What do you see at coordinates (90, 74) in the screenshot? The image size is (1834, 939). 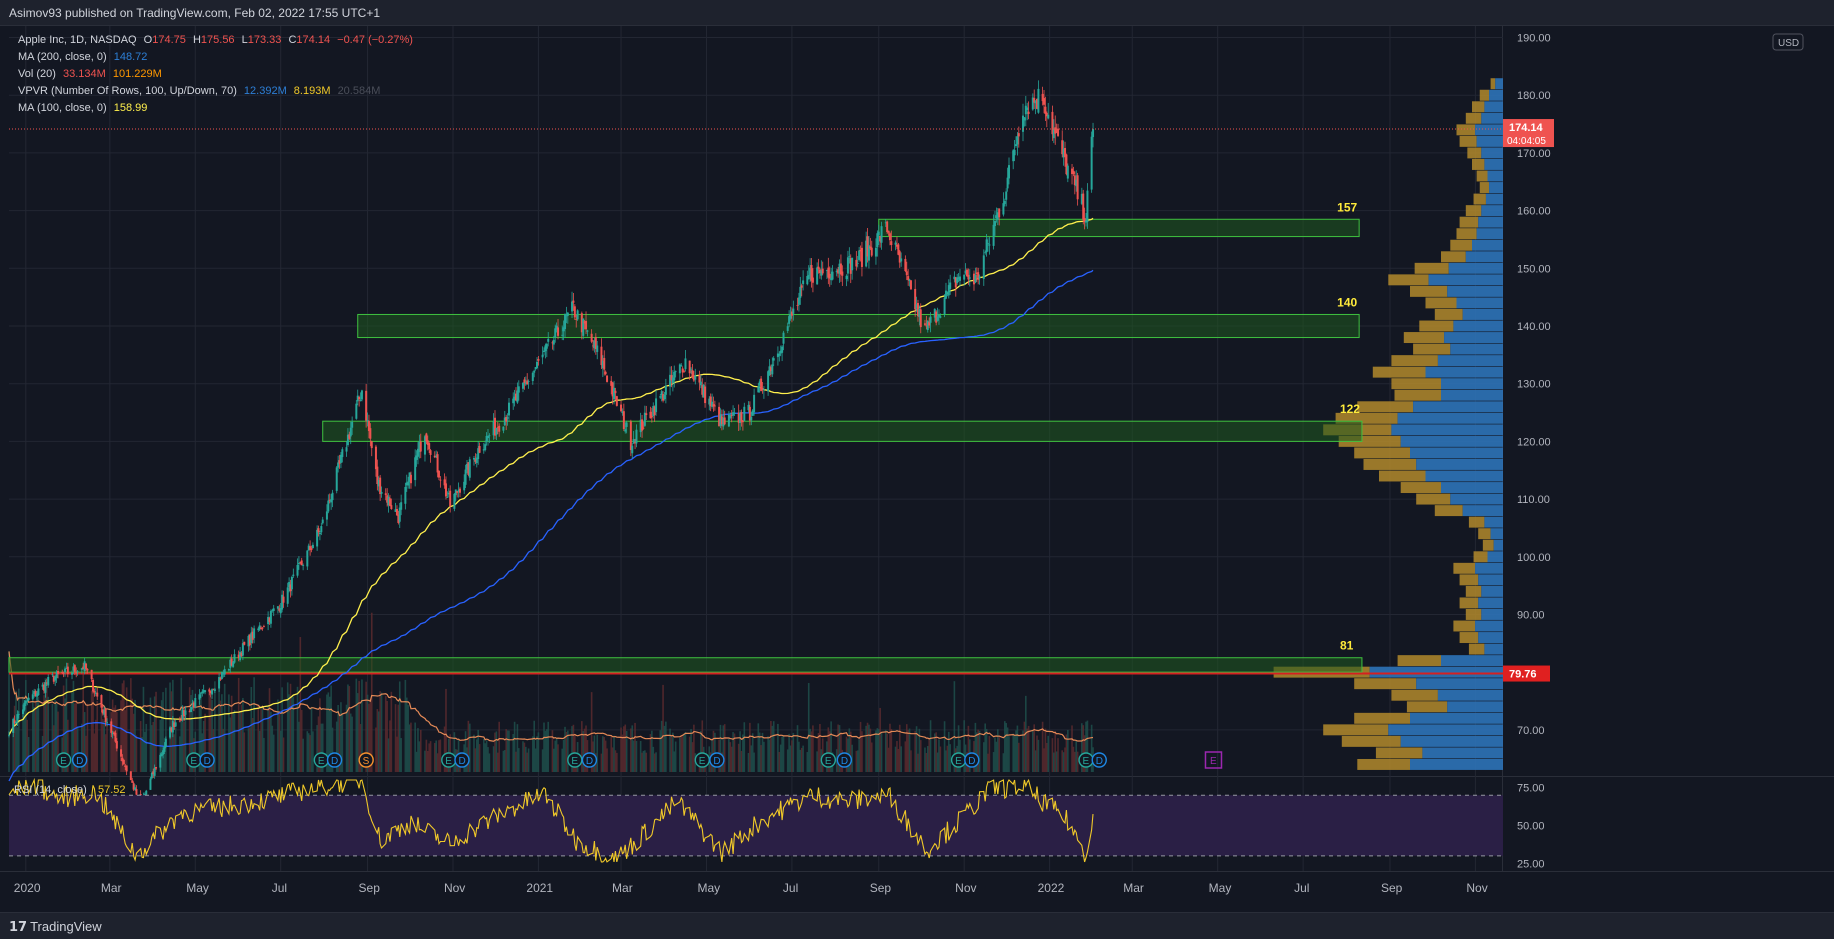 I see `legend-vol-row: Vol (20) 33.134M 101.229M` at bounding box center [90, 74].